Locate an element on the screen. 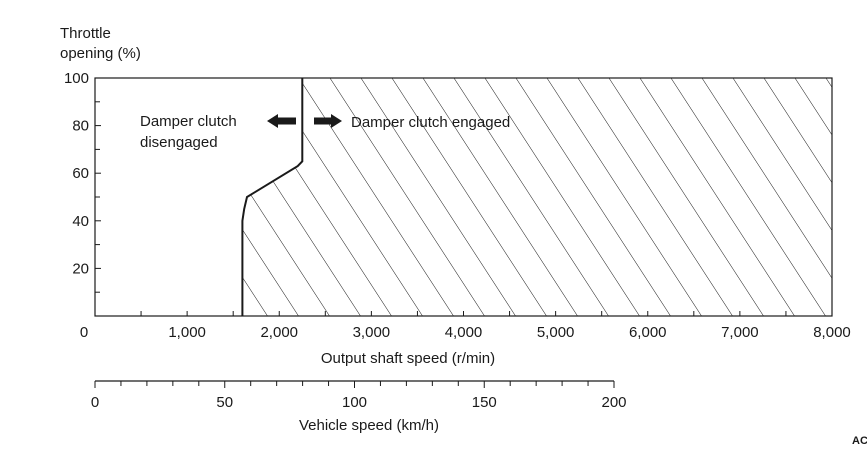  annotation-disengaged-line2: disengaged is located at coordinates (179, 142).